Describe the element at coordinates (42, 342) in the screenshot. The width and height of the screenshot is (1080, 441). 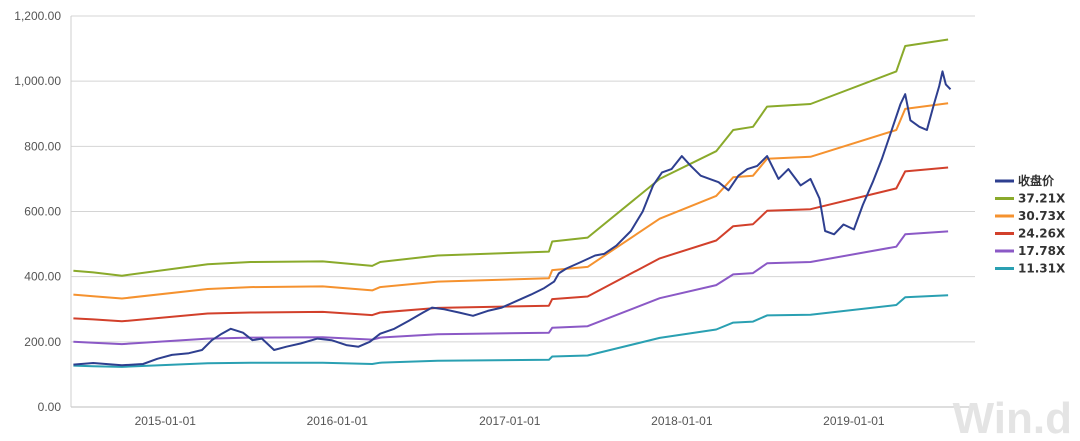
I see `y-tick-label: 200.00` at that location.